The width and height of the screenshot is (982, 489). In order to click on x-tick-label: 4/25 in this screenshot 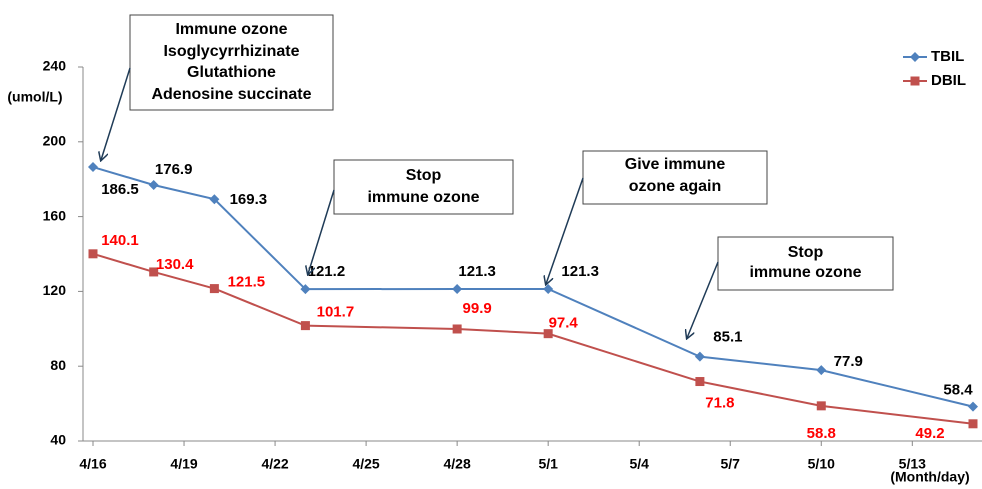, I will do `click(365, 464)`.